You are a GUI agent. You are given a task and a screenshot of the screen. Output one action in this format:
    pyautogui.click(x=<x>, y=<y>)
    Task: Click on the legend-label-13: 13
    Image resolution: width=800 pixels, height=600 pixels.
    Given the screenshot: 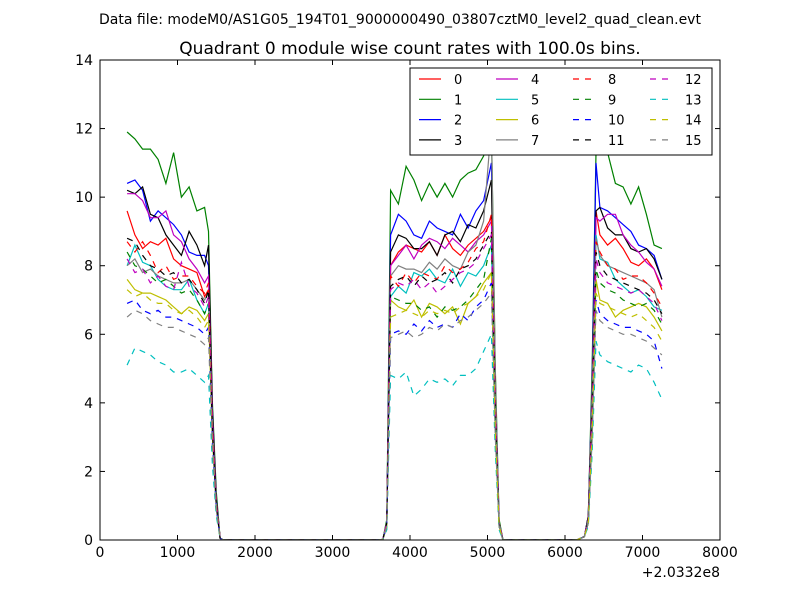 What is the action you would take?
    pyautogui.click(x=693, y=100)
    